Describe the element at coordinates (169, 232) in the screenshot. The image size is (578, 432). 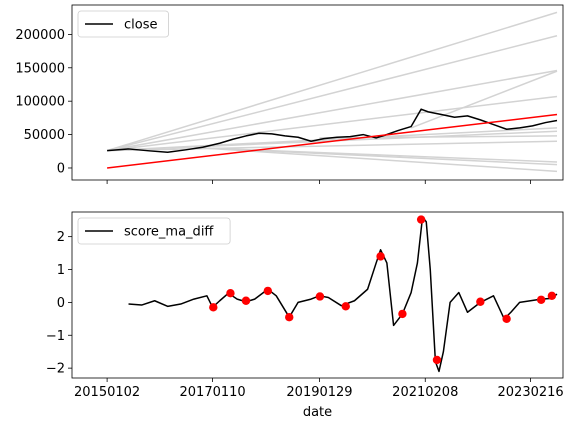
I see `bottom-legend-label: score_ma_diff` at that location.